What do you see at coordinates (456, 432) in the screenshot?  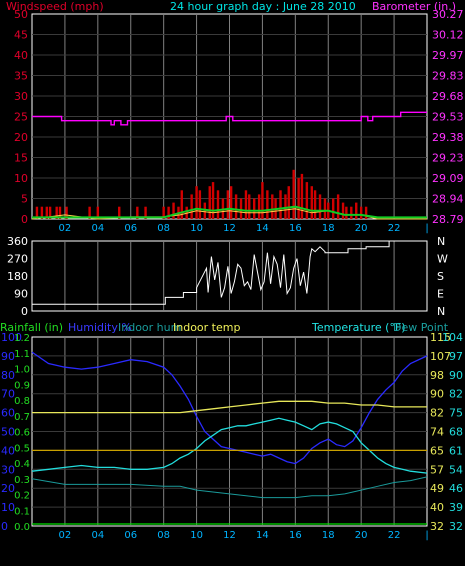 I see `temperature-alt-tick-label: 68` at bounding box center [456, 432].